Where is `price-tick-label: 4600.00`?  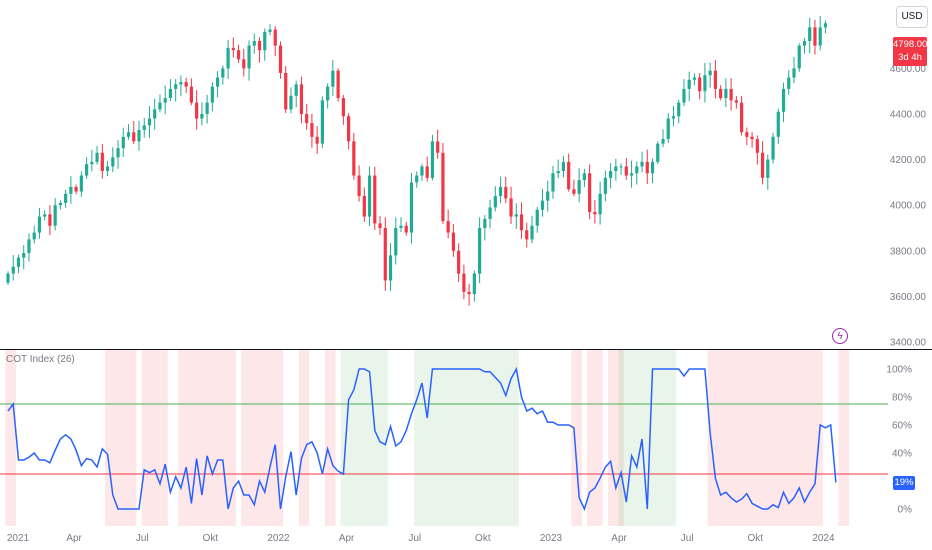
price-tick-label: 4600.00 is located at coordinates (908, 69).